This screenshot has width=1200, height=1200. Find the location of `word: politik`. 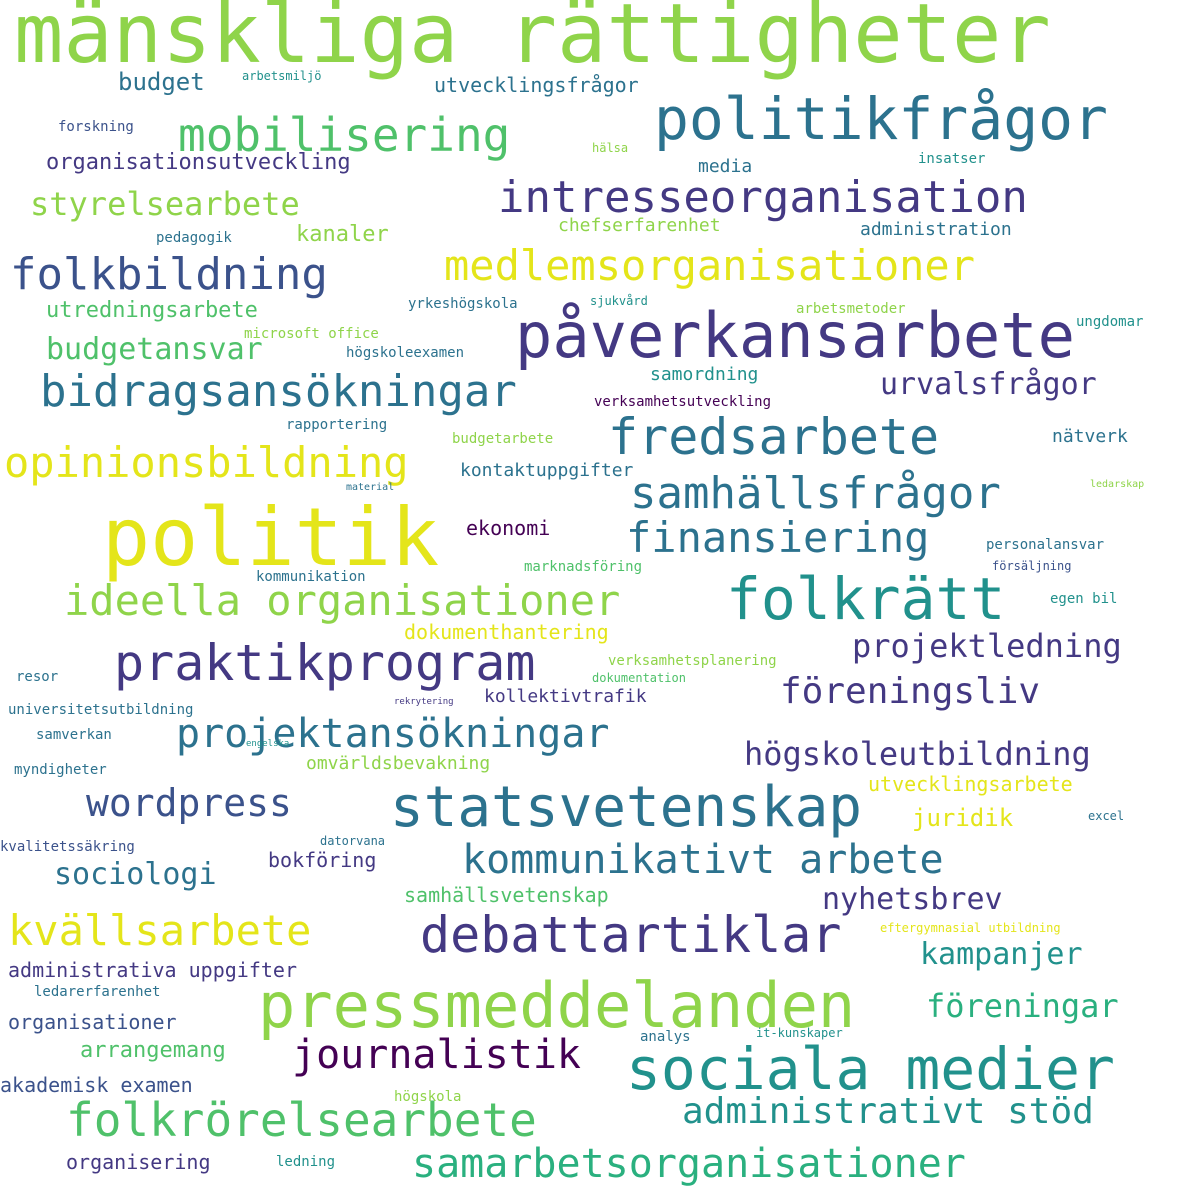

word: politik is located at coordinates (271, 537).